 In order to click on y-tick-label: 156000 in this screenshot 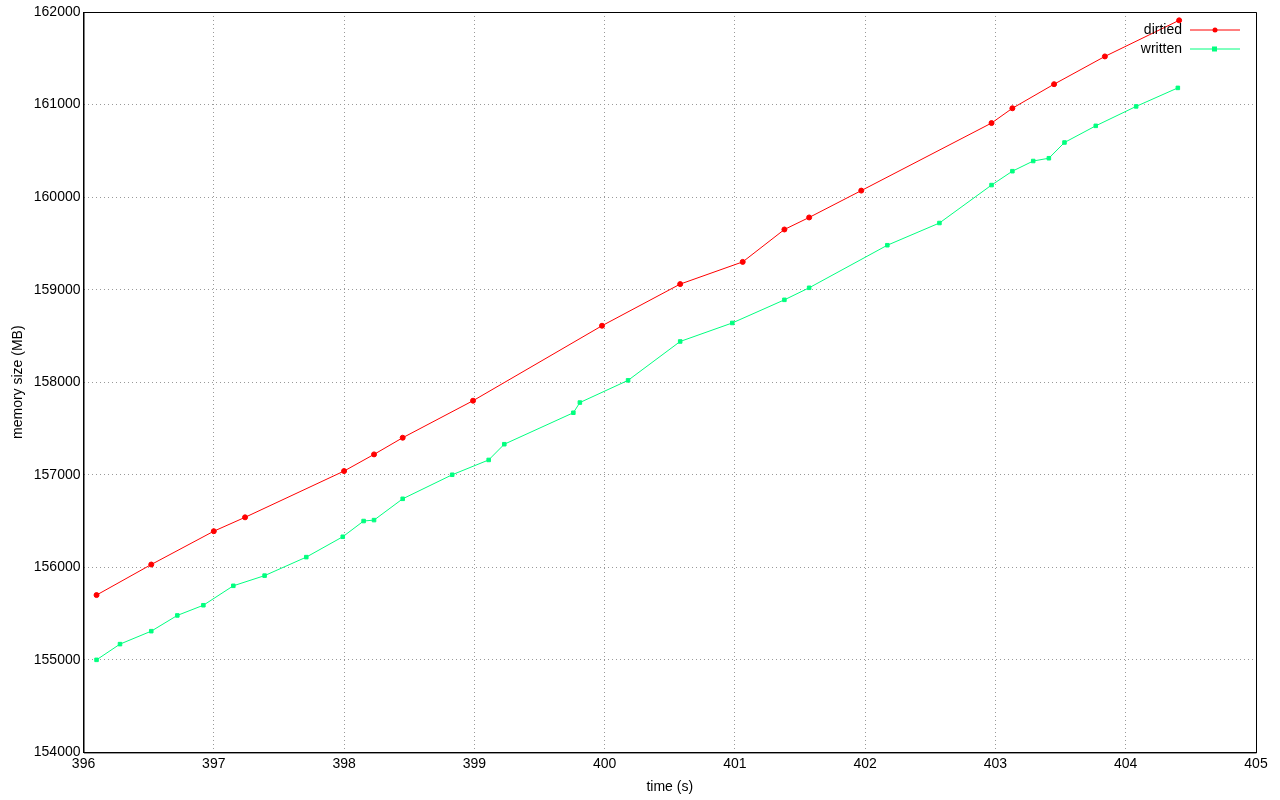, I will do `click(57, 566)`.